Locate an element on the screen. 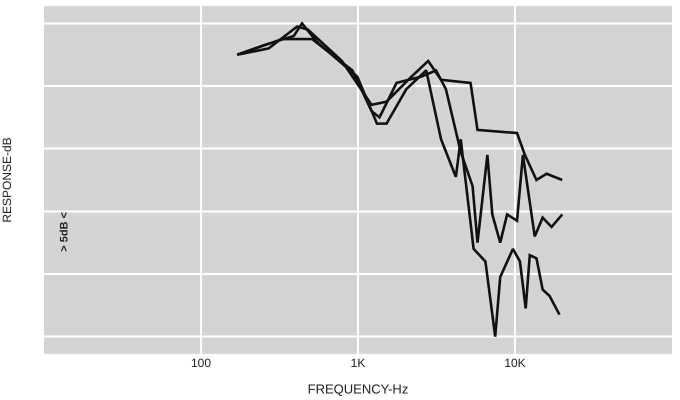 The height and width of the screenshot is (400, 680). y-axis-title: RESPONSE-dB is located at coordinates (7, 180).